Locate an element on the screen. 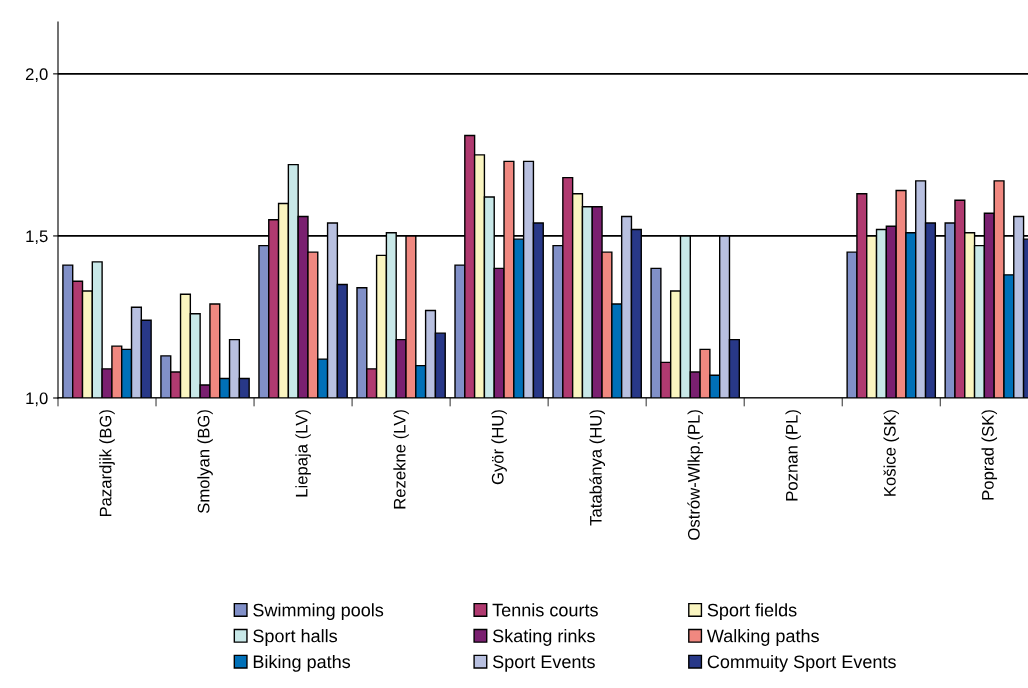  legend-label: Sport Events is located at coordinates (543, 663).